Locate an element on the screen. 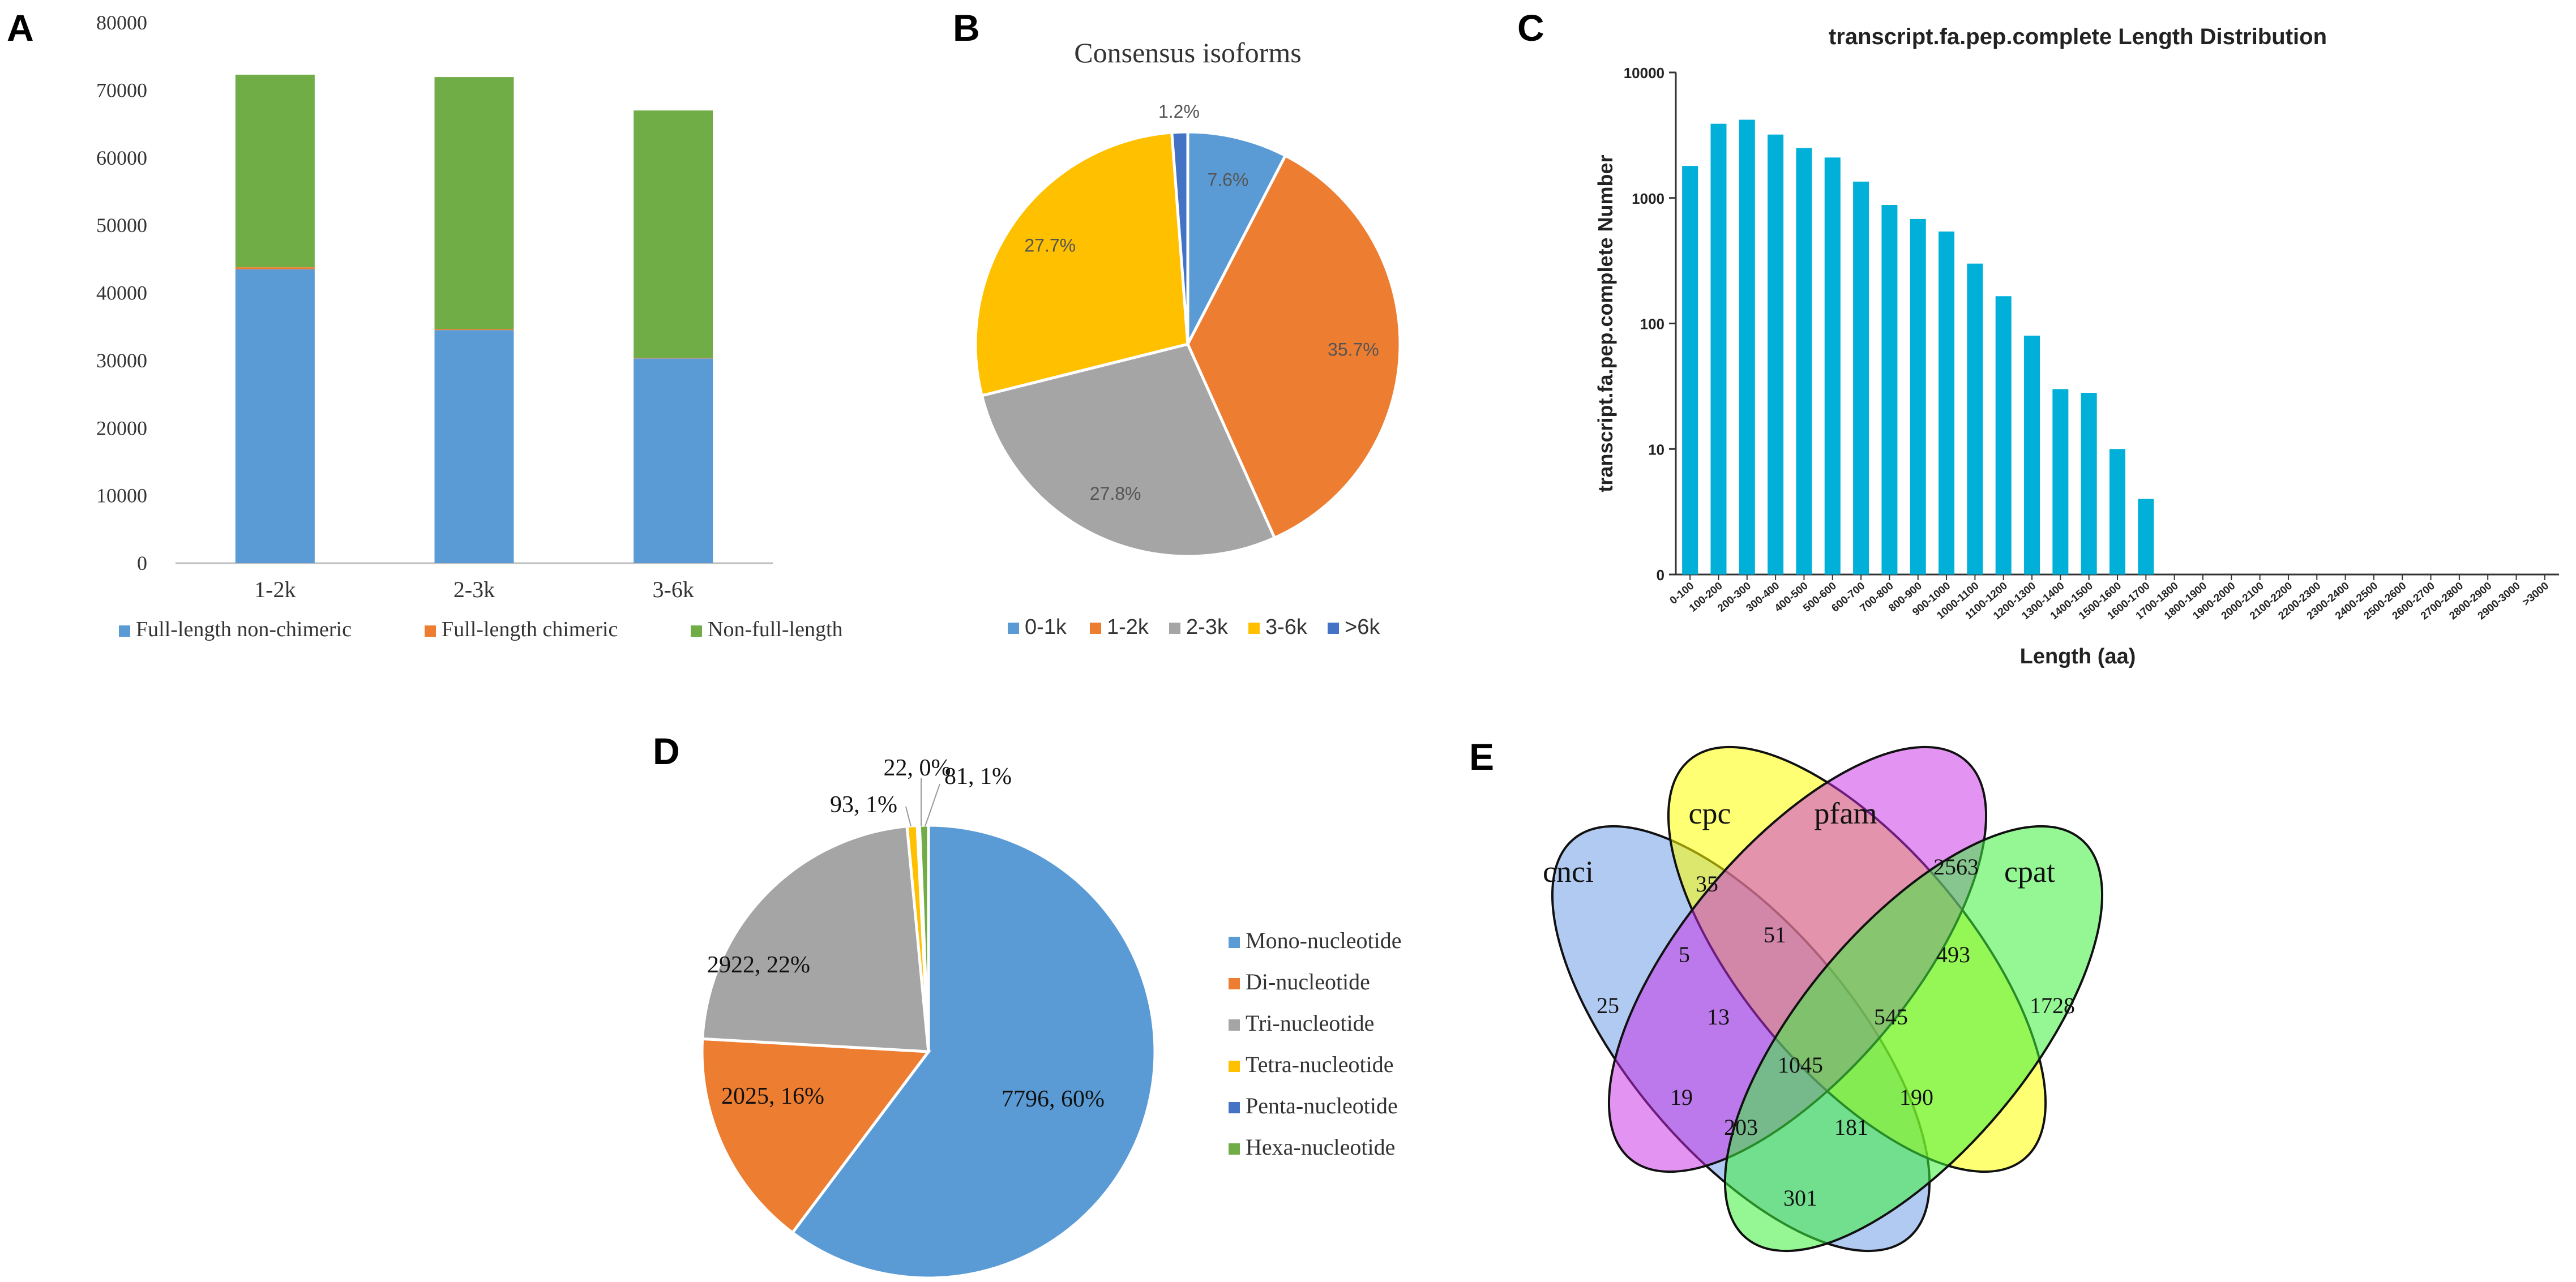  venn-region-pfam: 2563 is located at coordinates (1956, 867).